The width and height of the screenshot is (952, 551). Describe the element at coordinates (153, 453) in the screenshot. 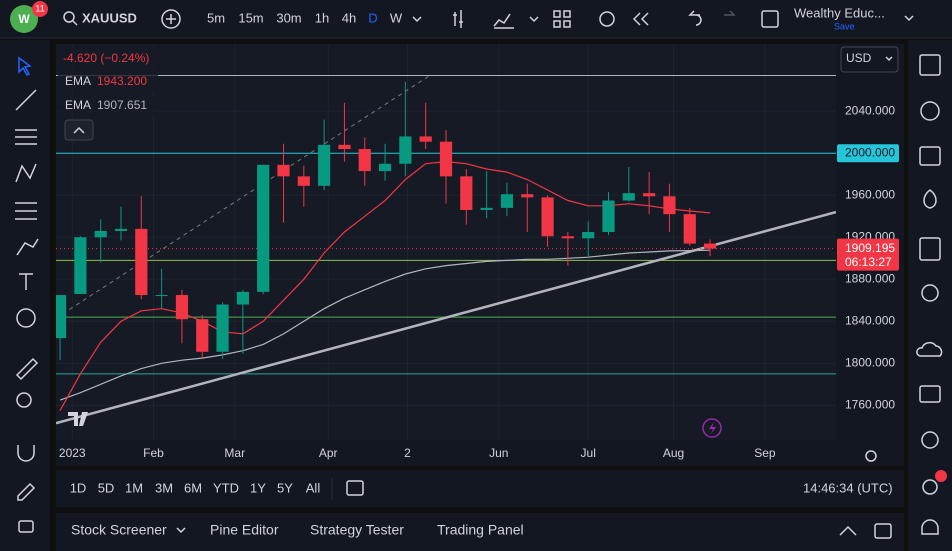

I see `x-tick-label: Feb` at that location.